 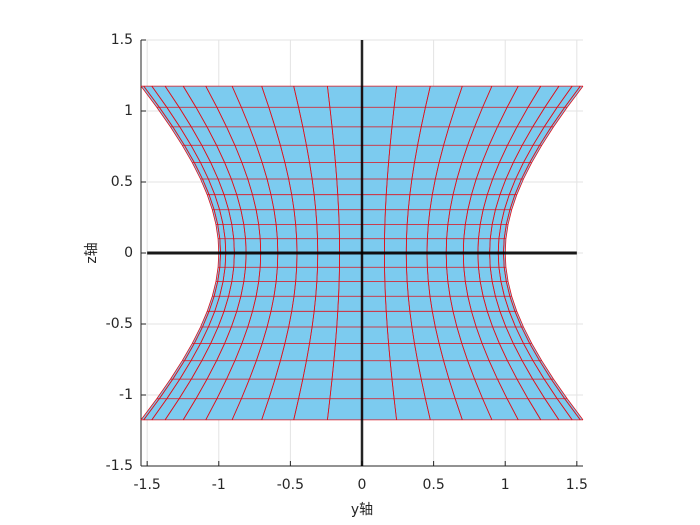 I want to click on x-tick-label: 0, so click(x=362, y=485).